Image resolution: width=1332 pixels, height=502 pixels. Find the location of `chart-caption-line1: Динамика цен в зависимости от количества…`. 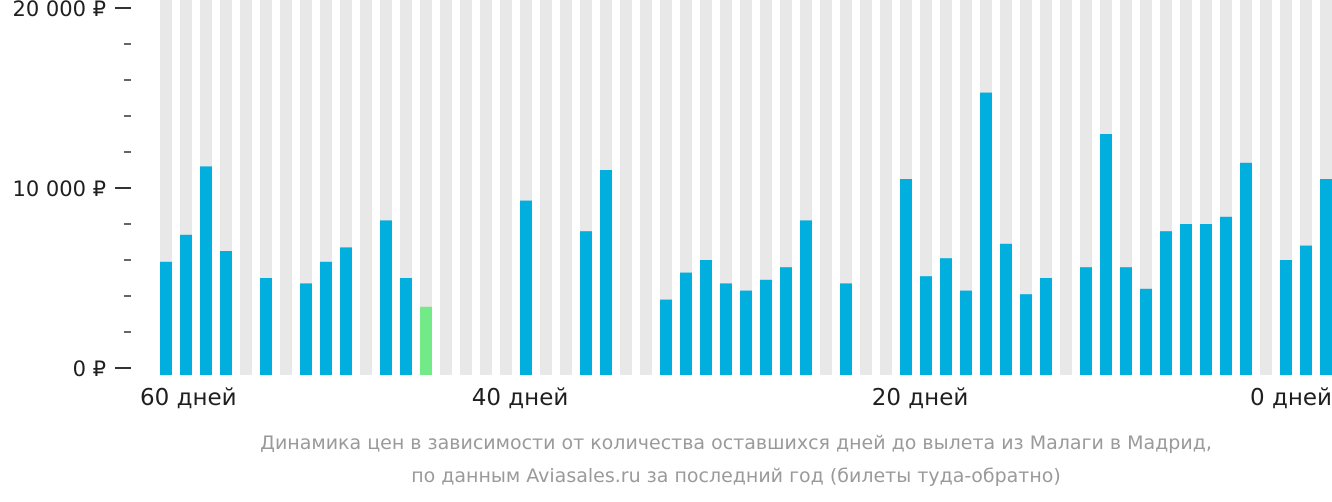

chart-caption-line1: Динамика цен в зависимости от количества… is located at coordinates (736, 443).